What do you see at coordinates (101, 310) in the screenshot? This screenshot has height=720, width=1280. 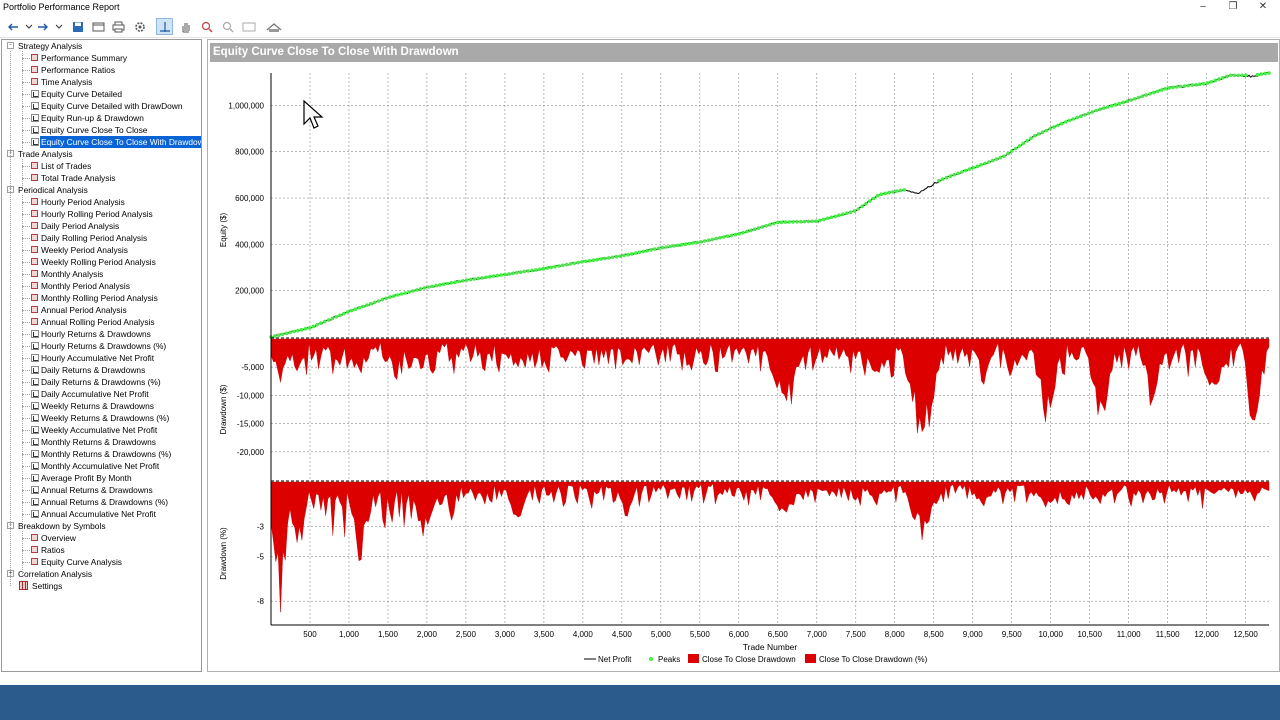 I see `tree-item-annual-period-analysis: Annual Period Analysis` at bounding box center [101, 310].